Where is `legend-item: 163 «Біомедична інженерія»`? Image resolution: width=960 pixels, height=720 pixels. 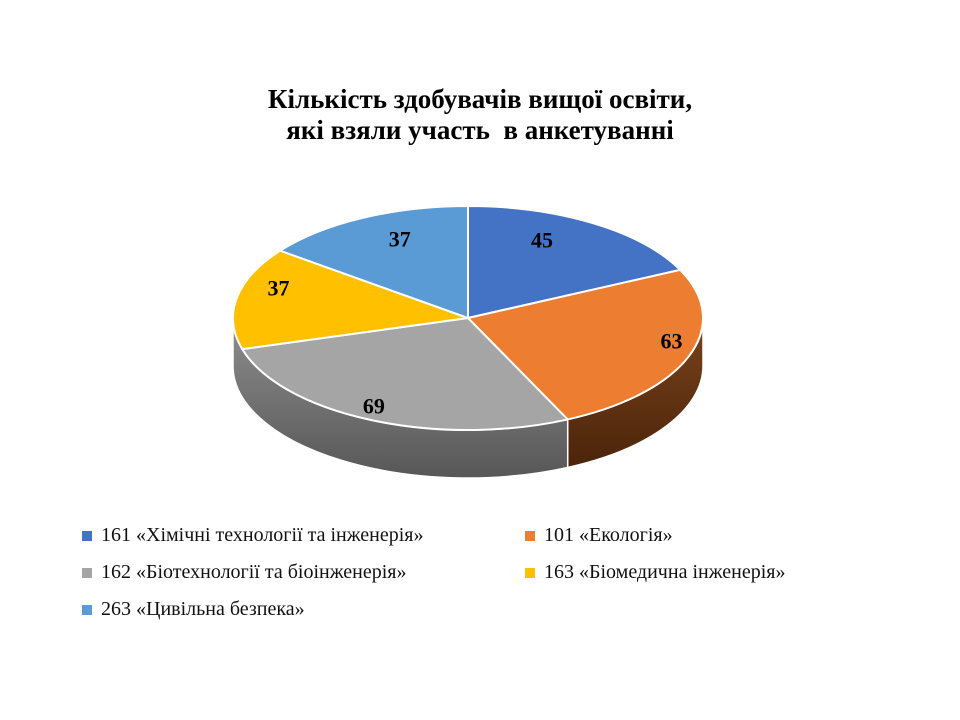
legend-item: 163 «Біомедична інженерія» is located at coordinates (713, 572).